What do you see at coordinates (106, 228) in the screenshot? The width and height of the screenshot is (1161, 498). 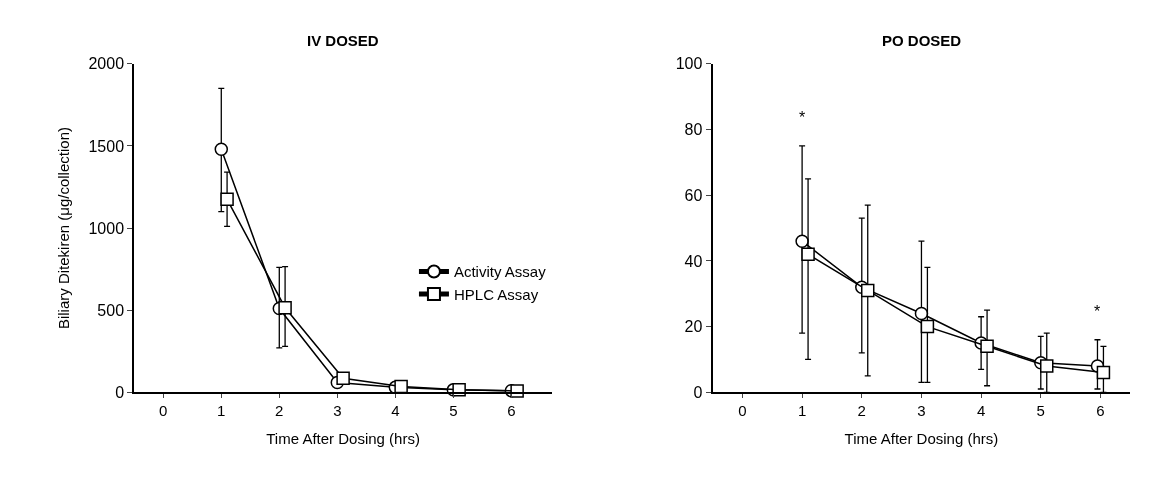 I see `y-tick-label: 1000` at bounding box center [106, 228].